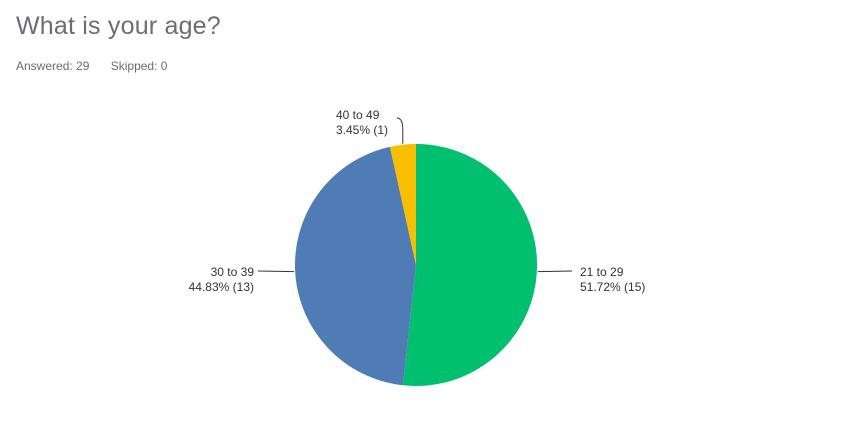  I want to click on slice-value-label: 51.72% (15), so click(612, 287).